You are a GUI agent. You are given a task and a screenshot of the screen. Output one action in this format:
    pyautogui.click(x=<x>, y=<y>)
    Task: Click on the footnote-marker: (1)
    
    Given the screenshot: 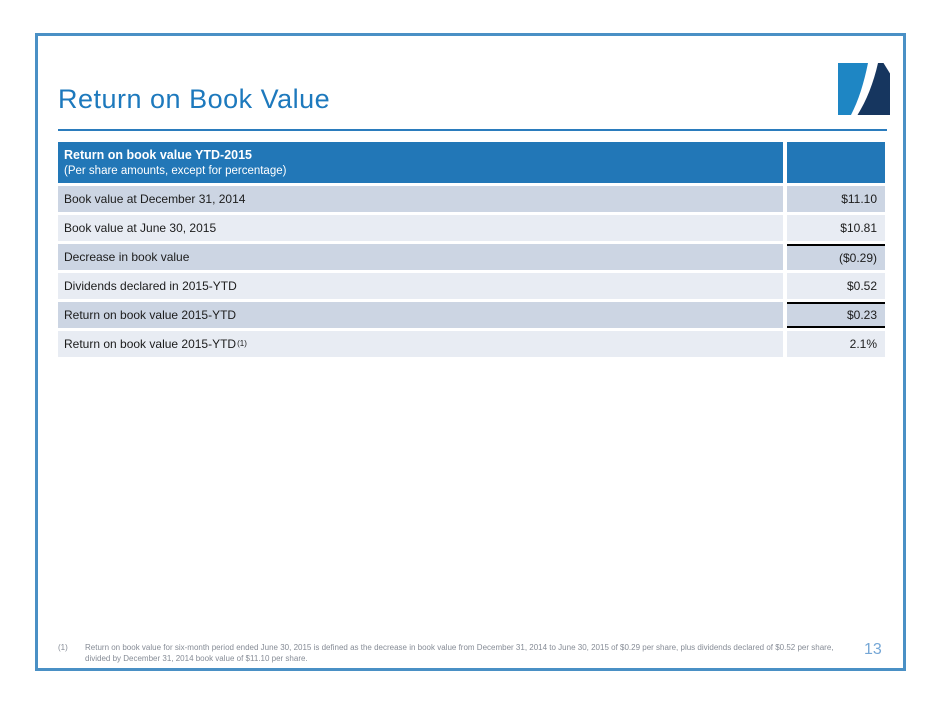 What is the action you would take?
    pyautogui.click(x=63, y=647)
    